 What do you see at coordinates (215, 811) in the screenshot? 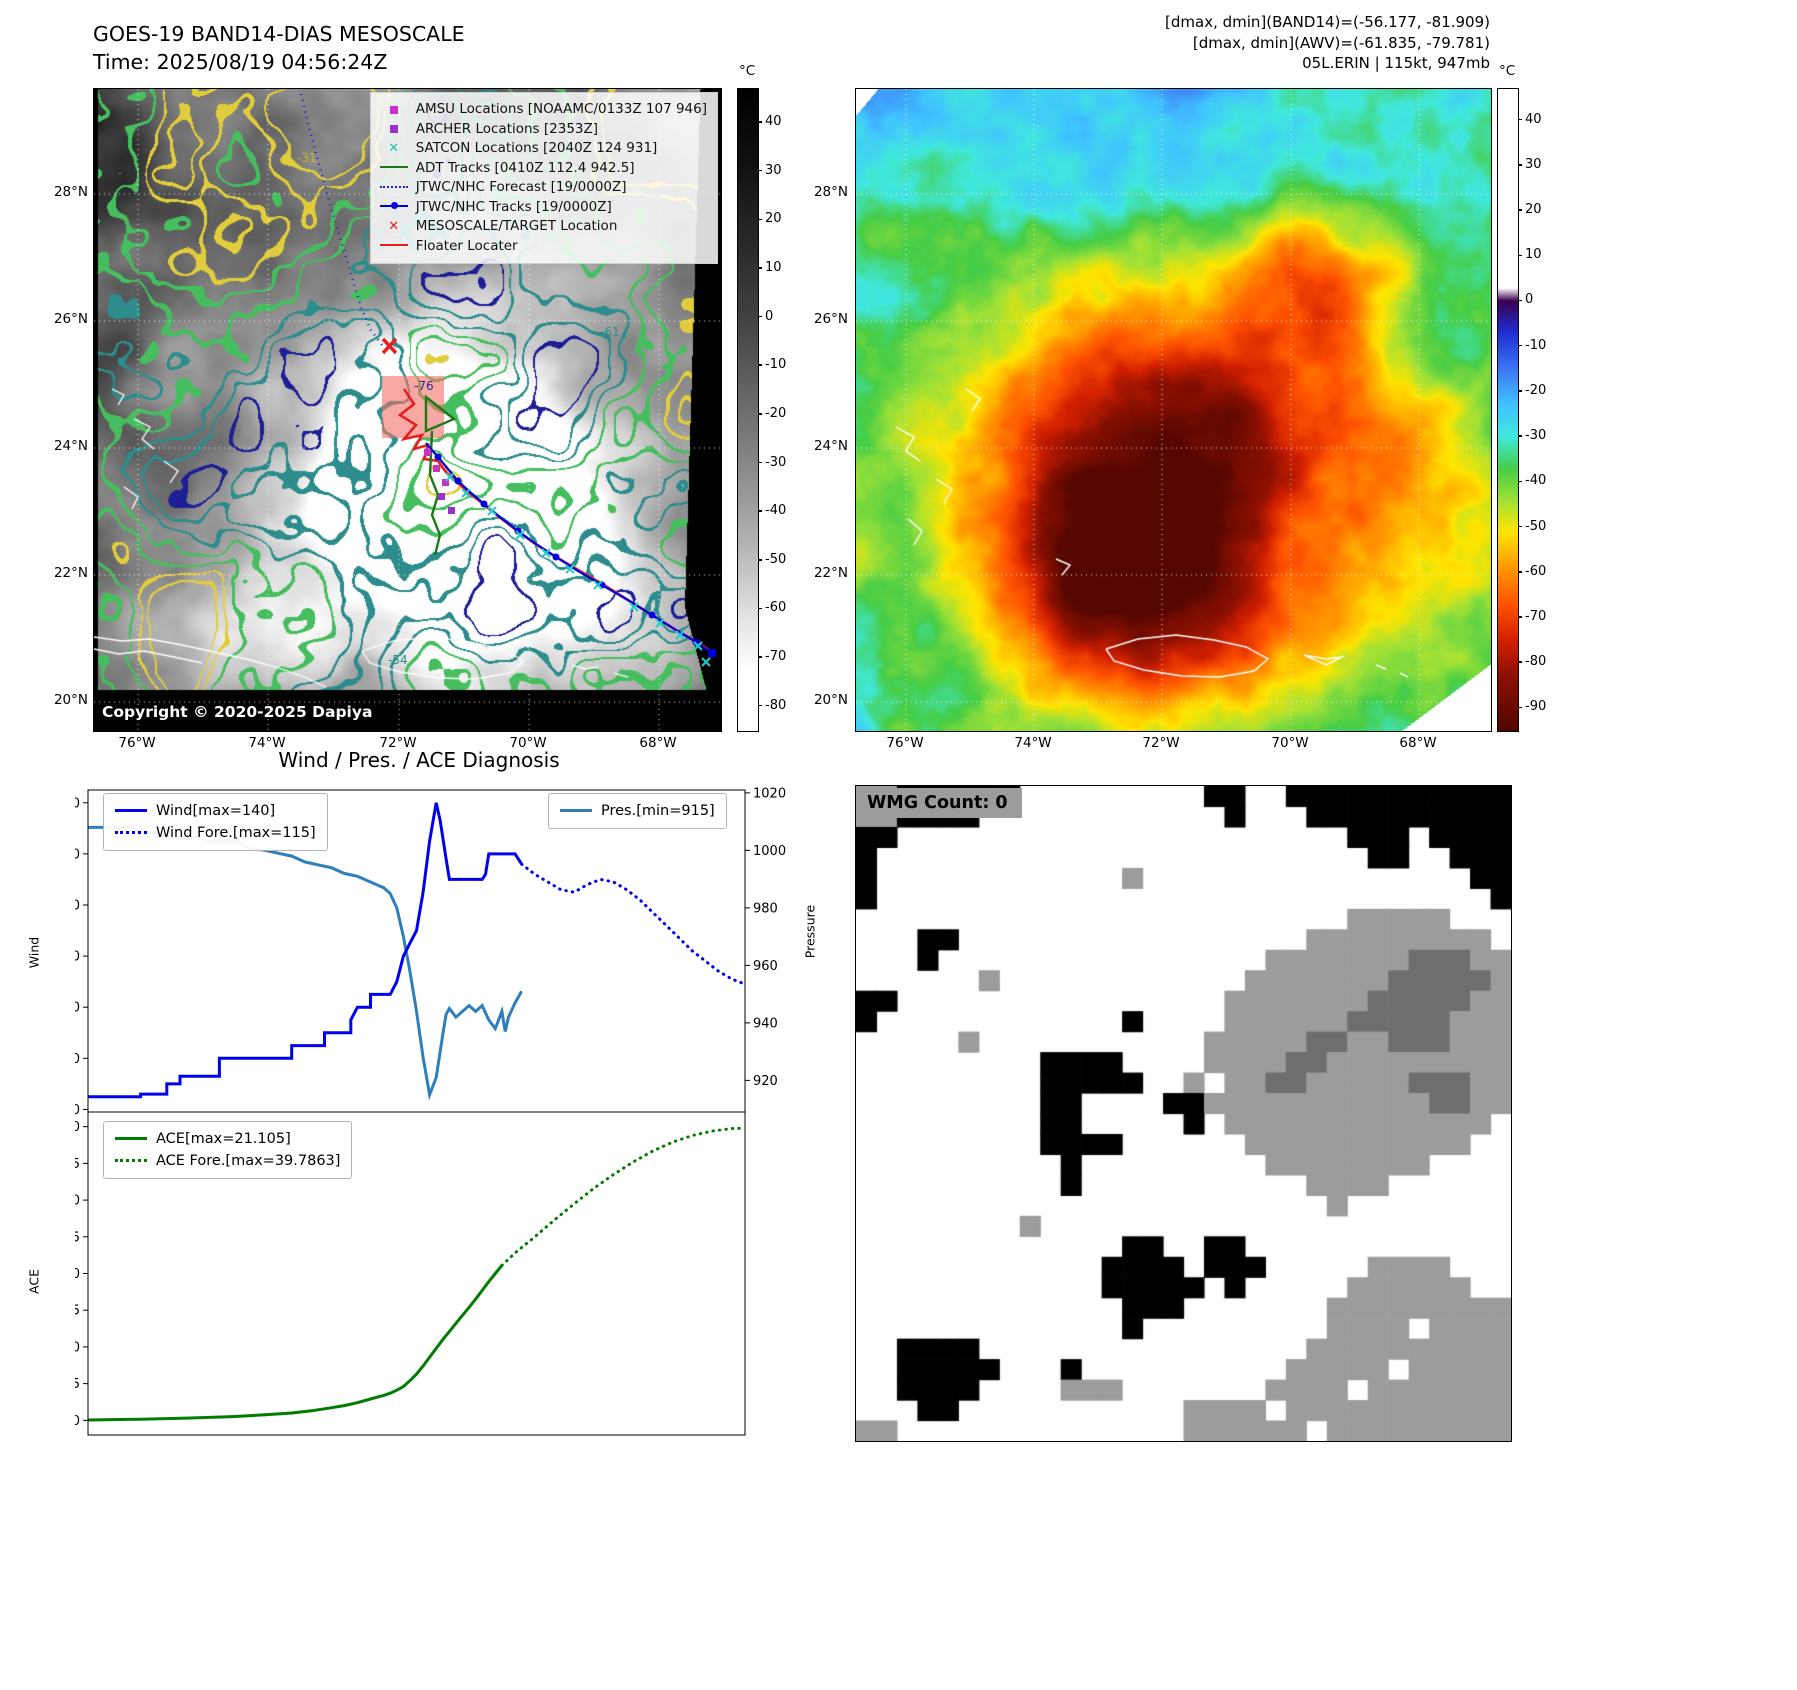
I see `legend-item: Wind[max=140]` at bounding box center [215, 811].